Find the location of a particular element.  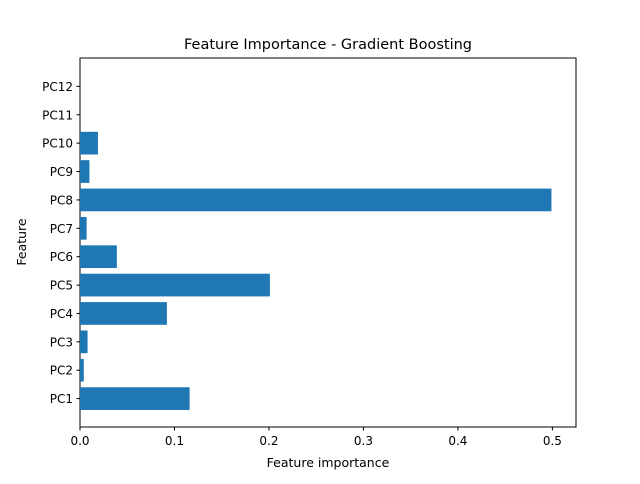

x-tick-label: 0.1 is located at coordinates (174, 441).